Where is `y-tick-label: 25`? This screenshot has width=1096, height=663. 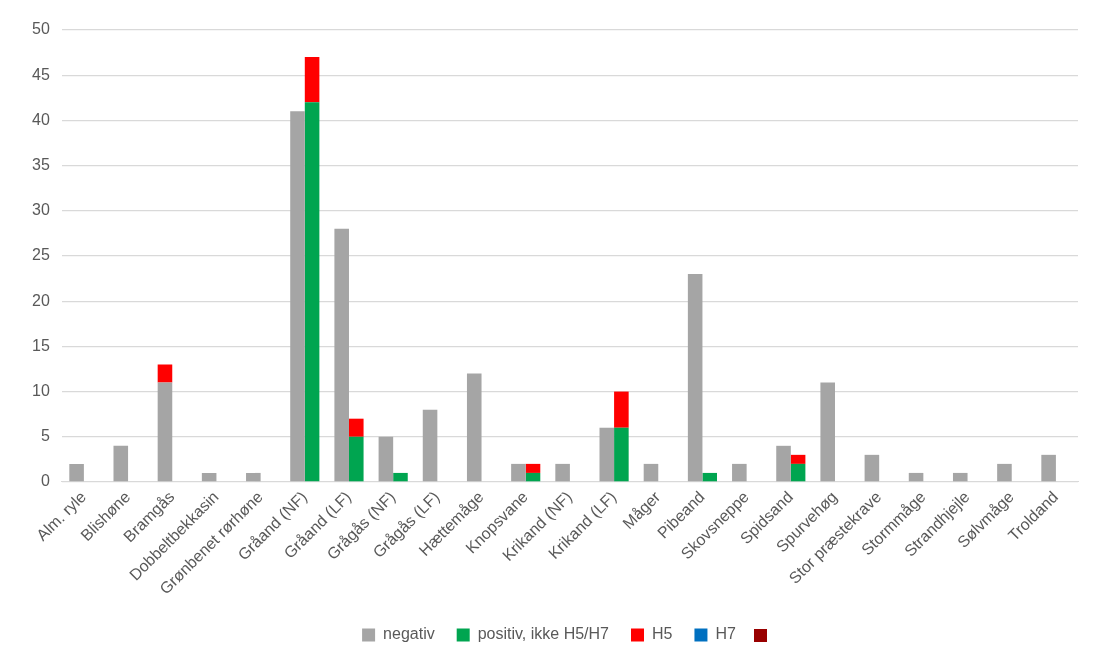
y-tick-label: 25 is located at coordinates (41, 255).